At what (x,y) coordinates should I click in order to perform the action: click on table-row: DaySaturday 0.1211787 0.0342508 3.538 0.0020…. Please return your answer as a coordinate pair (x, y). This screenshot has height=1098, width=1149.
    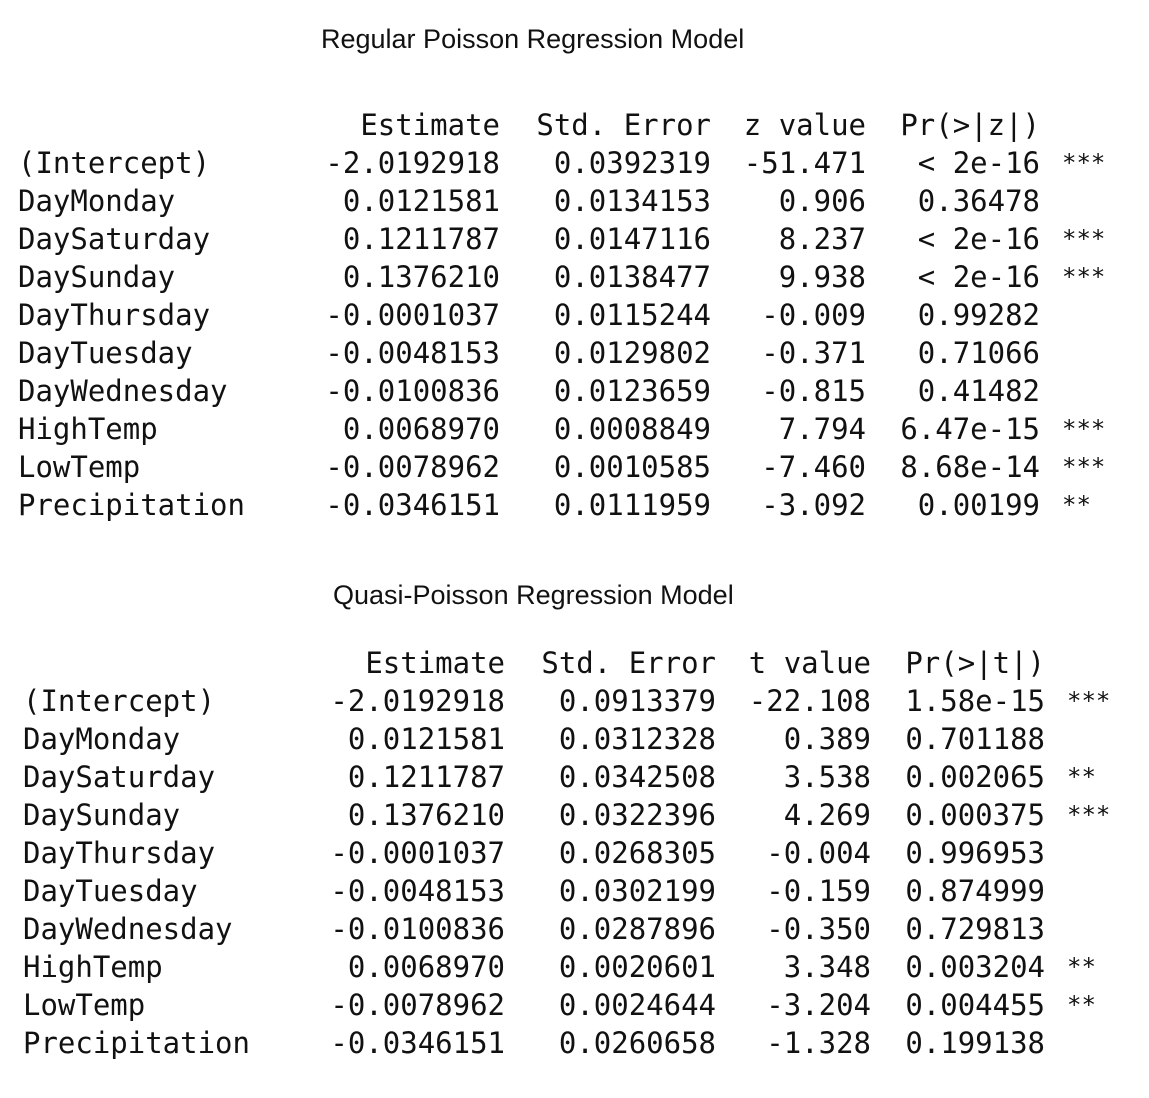
    Looking at the image, I should click on (582, 777).